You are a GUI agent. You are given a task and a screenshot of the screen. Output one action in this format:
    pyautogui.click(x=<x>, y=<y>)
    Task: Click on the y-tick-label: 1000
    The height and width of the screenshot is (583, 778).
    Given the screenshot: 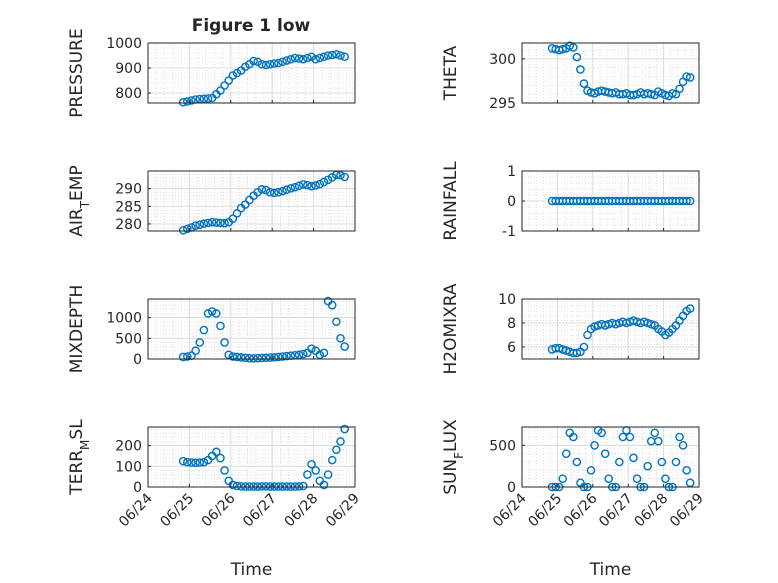 What is the action you would take?
    pyautogui.click(x=124, y=44)
    